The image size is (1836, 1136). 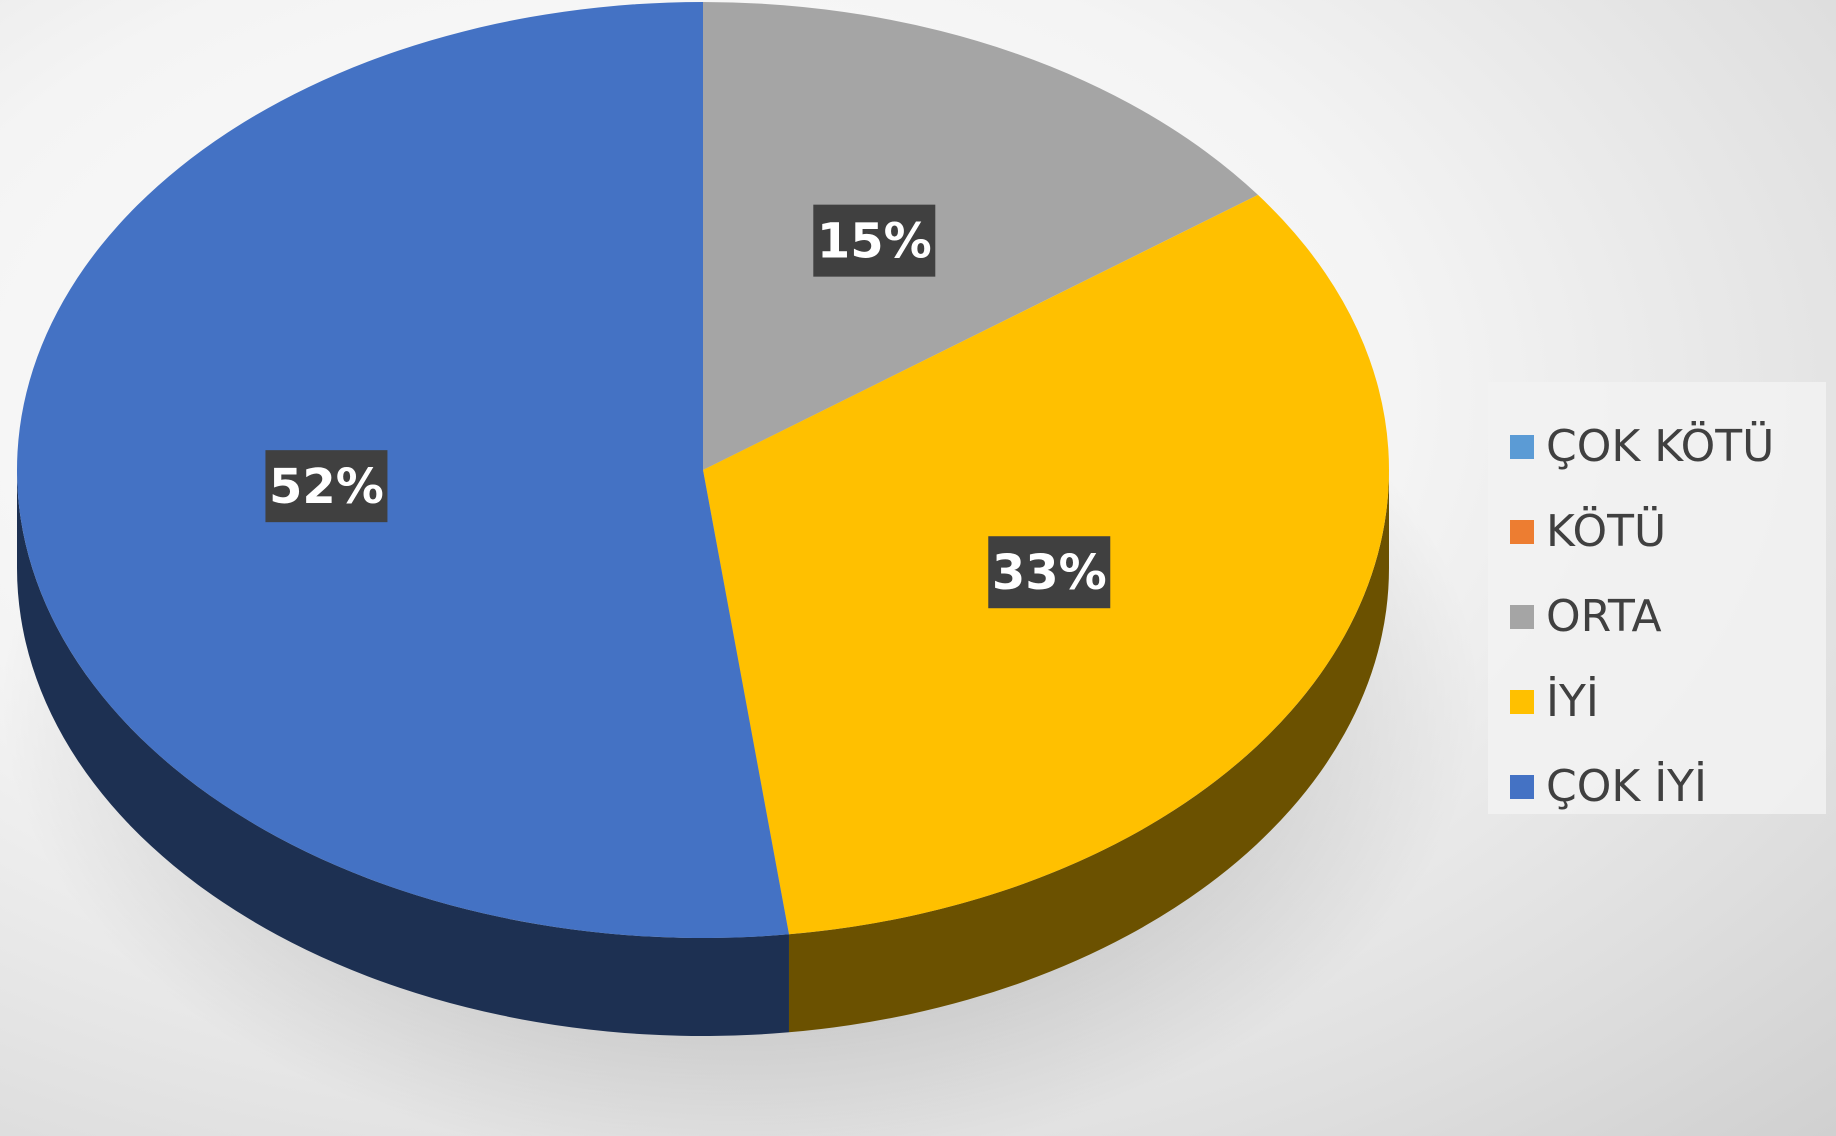 What do you see at coordinates (1606, 531) in the screenshot?
I see `legend-label: KÖTÜ` at bounding box center [1606, 531].